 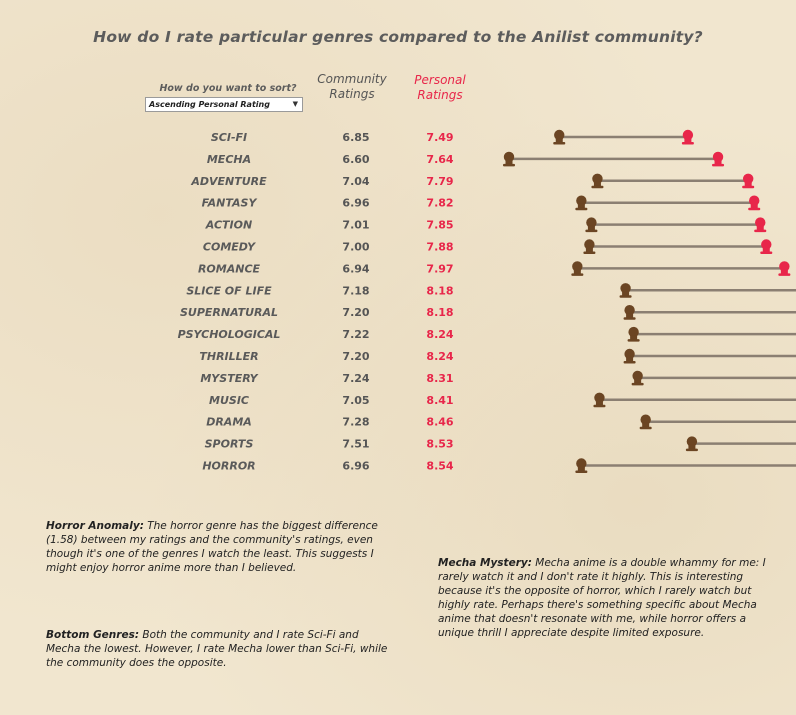 I want to click on community-rating-label: 7.04, so click(x=355, y=181).